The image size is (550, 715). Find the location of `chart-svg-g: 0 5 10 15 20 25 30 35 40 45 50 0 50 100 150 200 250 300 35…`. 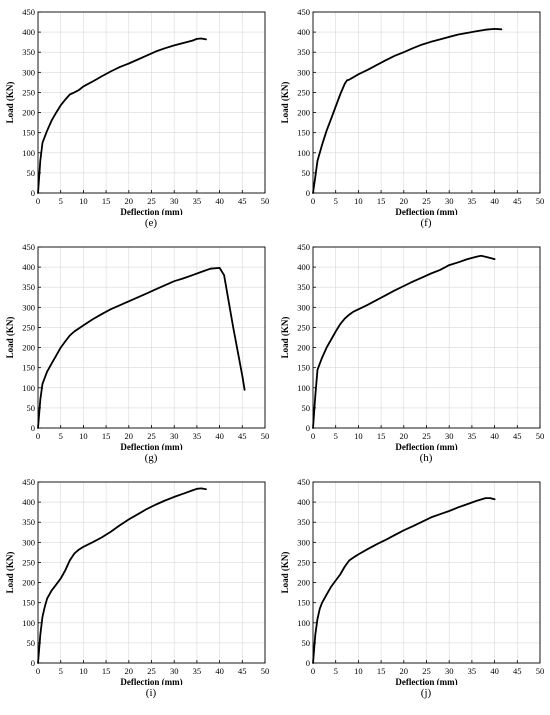

chart-svg-g: 0 5 10 15 20 25 30 35 40 45 50 0 50 100 150 200 250 300 35… is located at coordinates (137, 346).